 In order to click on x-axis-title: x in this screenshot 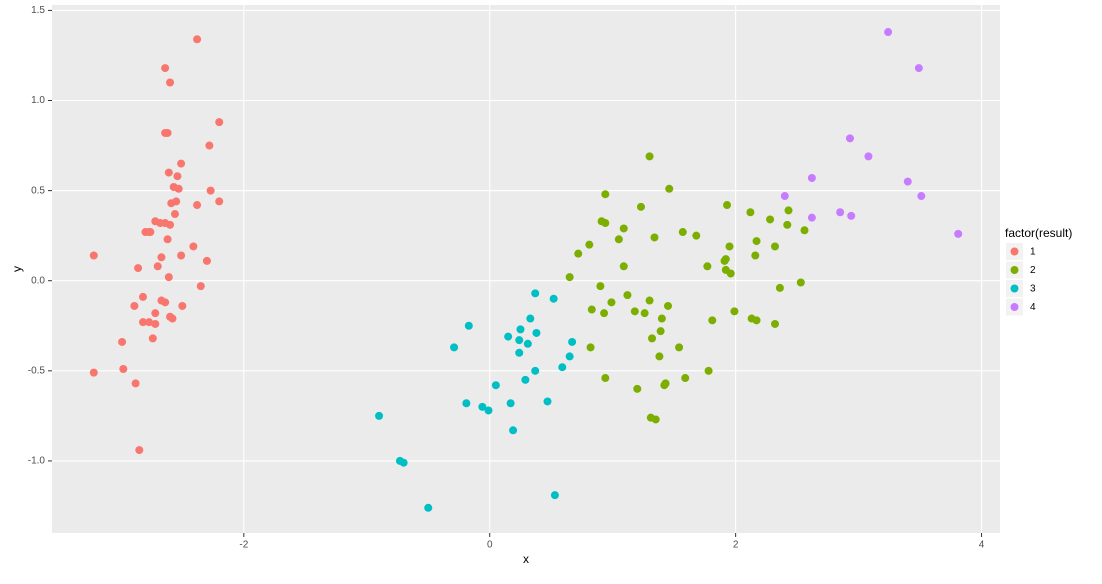, I will do `click(526, 559)`.